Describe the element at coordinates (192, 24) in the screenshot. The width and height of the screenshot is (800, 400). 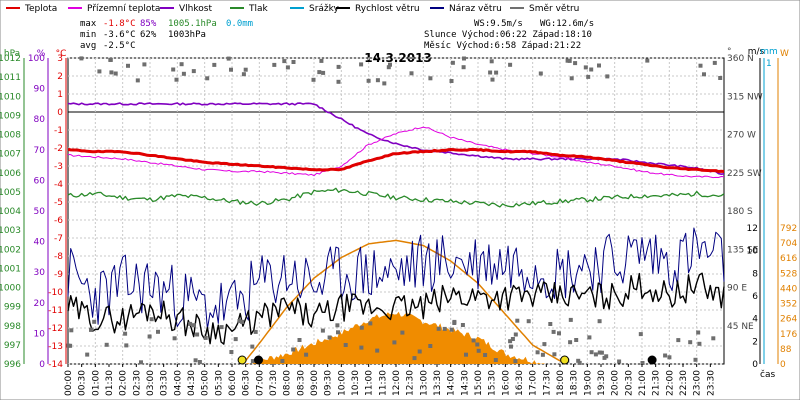
I see `stat-max-press: 1005.1hPa` at that location.